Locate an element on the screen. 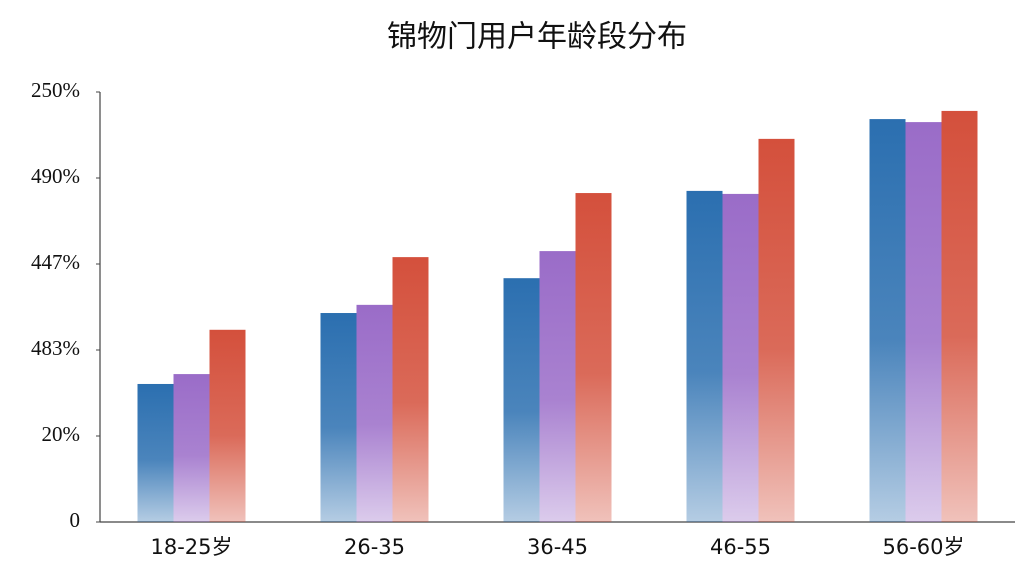 The width and height of the screenshot is (1024, 576). chart-title: 锦物门用户年龄段分布 is located at coordinates (537, 37).